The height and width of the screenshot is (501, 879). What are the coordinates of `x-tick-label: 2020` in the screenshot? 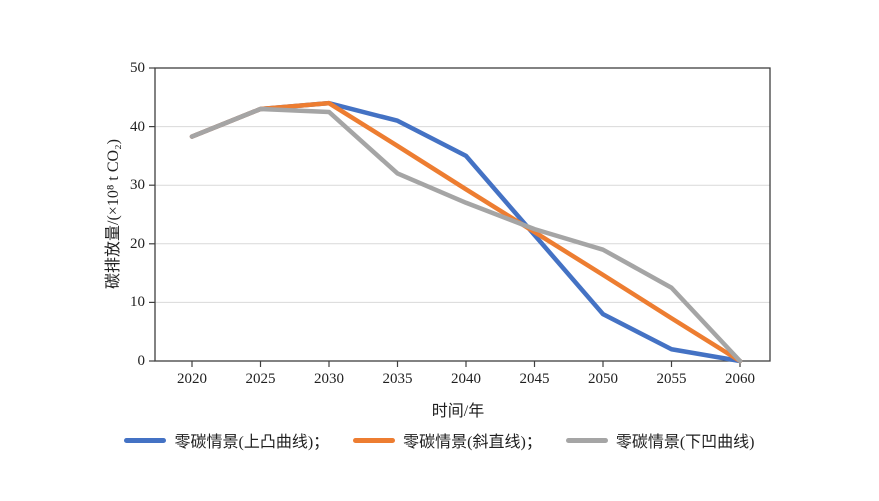 It's located at (192, 379).